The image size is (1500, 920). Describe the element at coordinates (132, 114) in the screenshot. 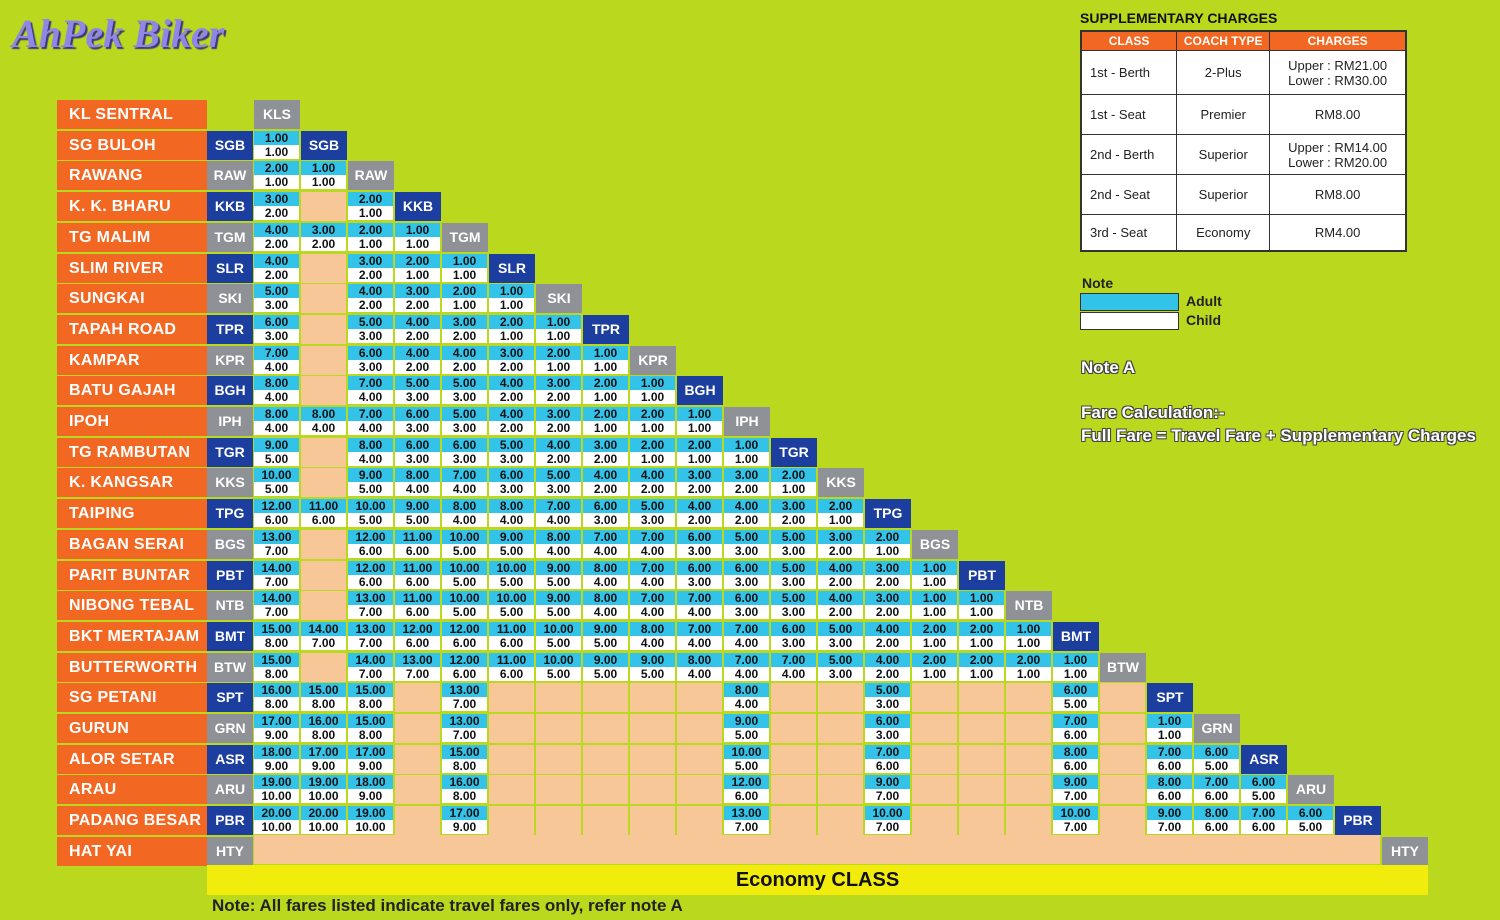

I see `station-label: KL SENTRAL` at that location.